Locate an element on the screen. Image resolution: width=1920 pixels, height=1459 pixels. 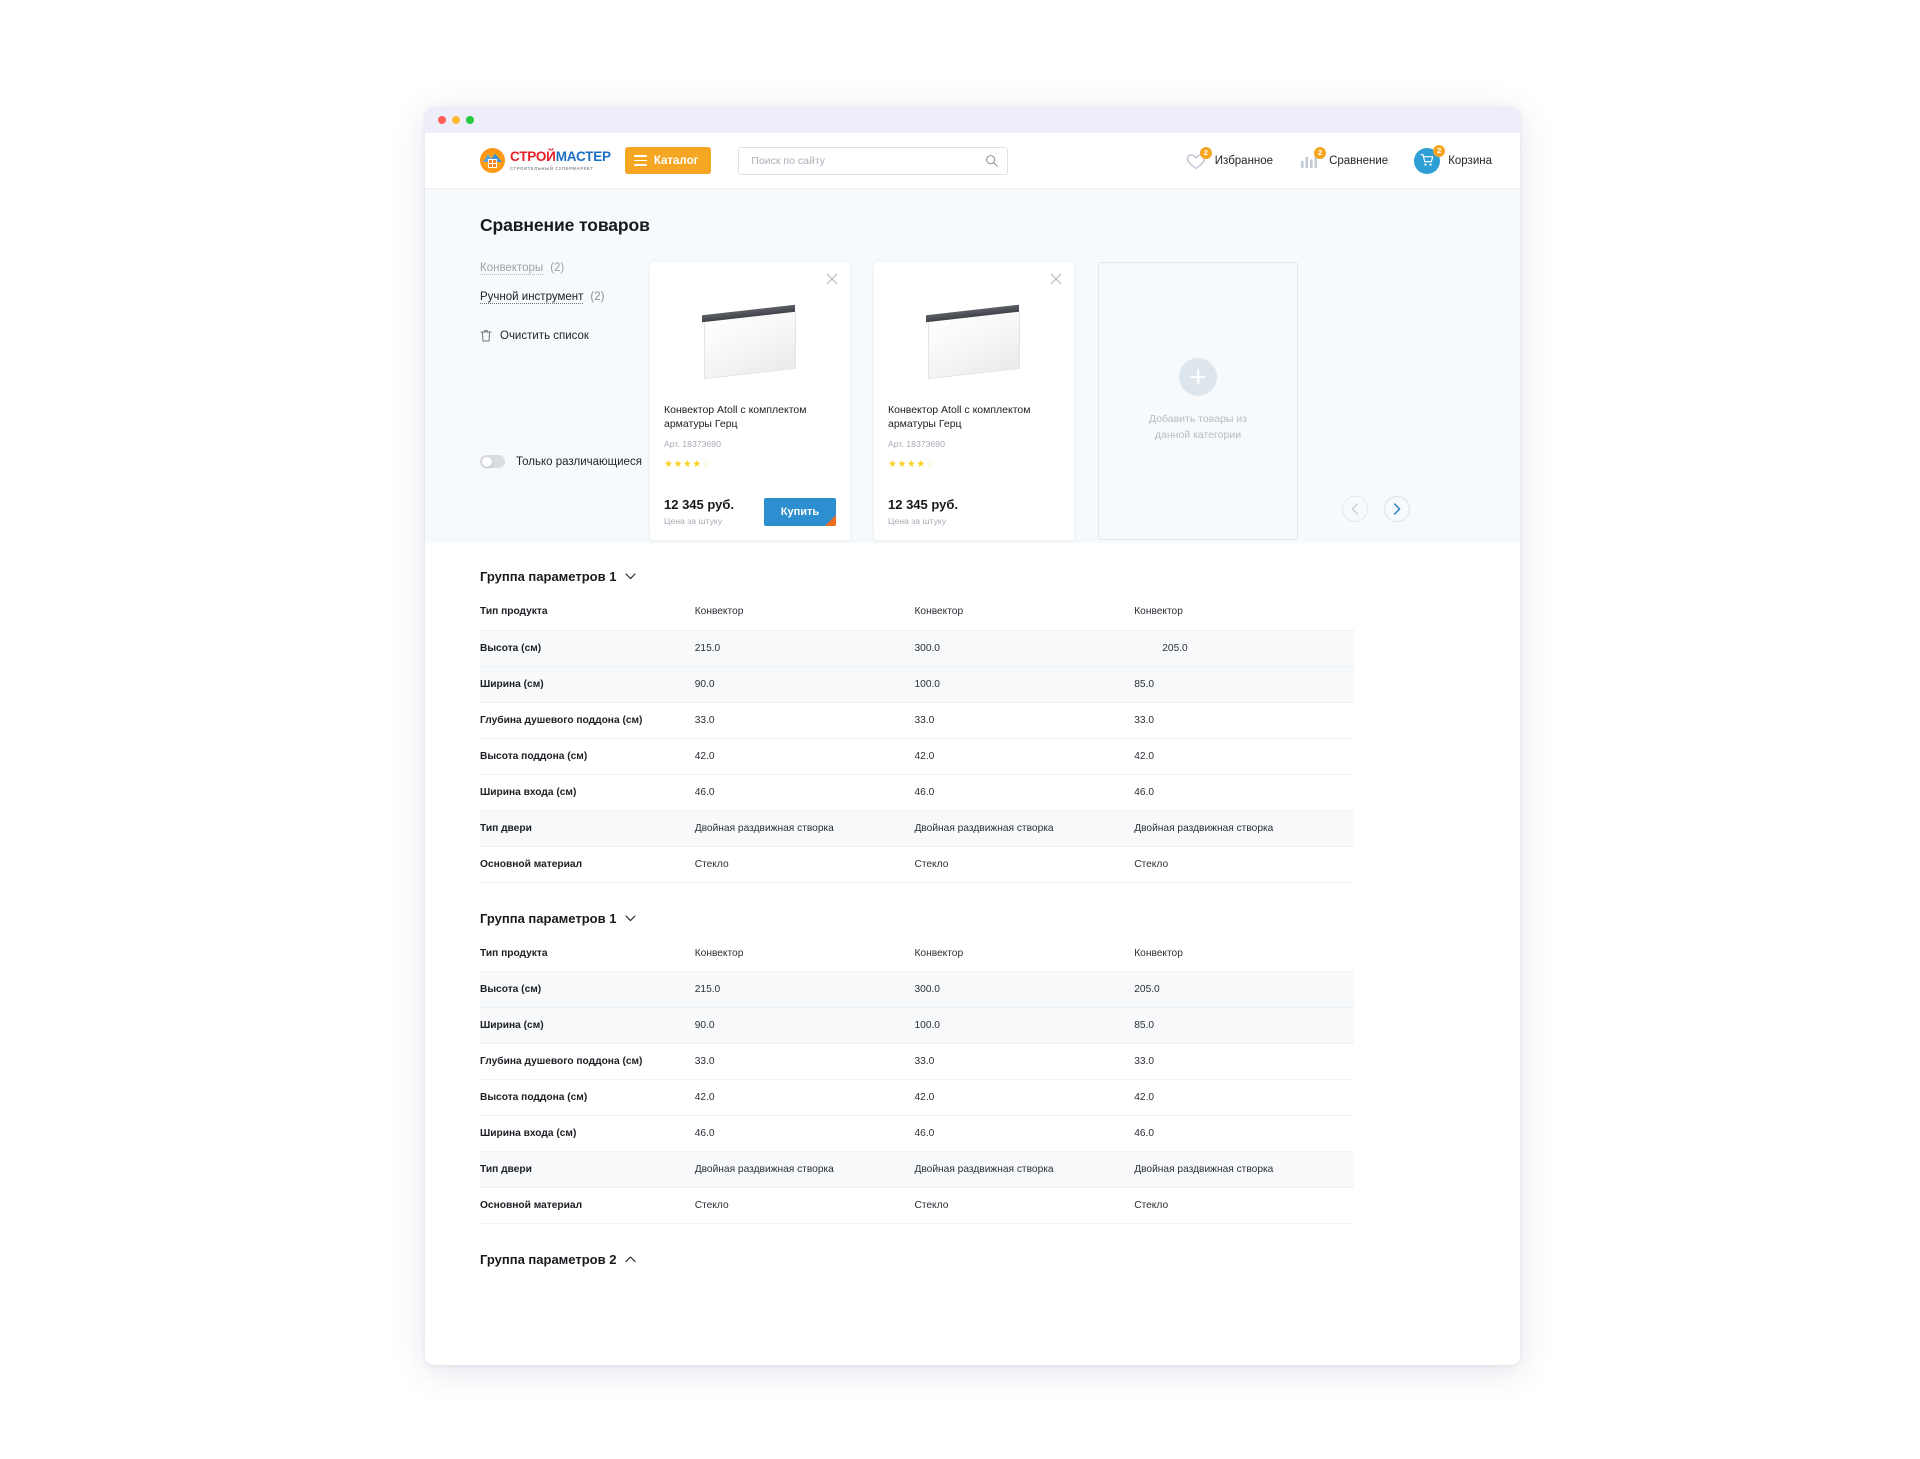
chevron-right-icon is located at coordinates (1397, 509).